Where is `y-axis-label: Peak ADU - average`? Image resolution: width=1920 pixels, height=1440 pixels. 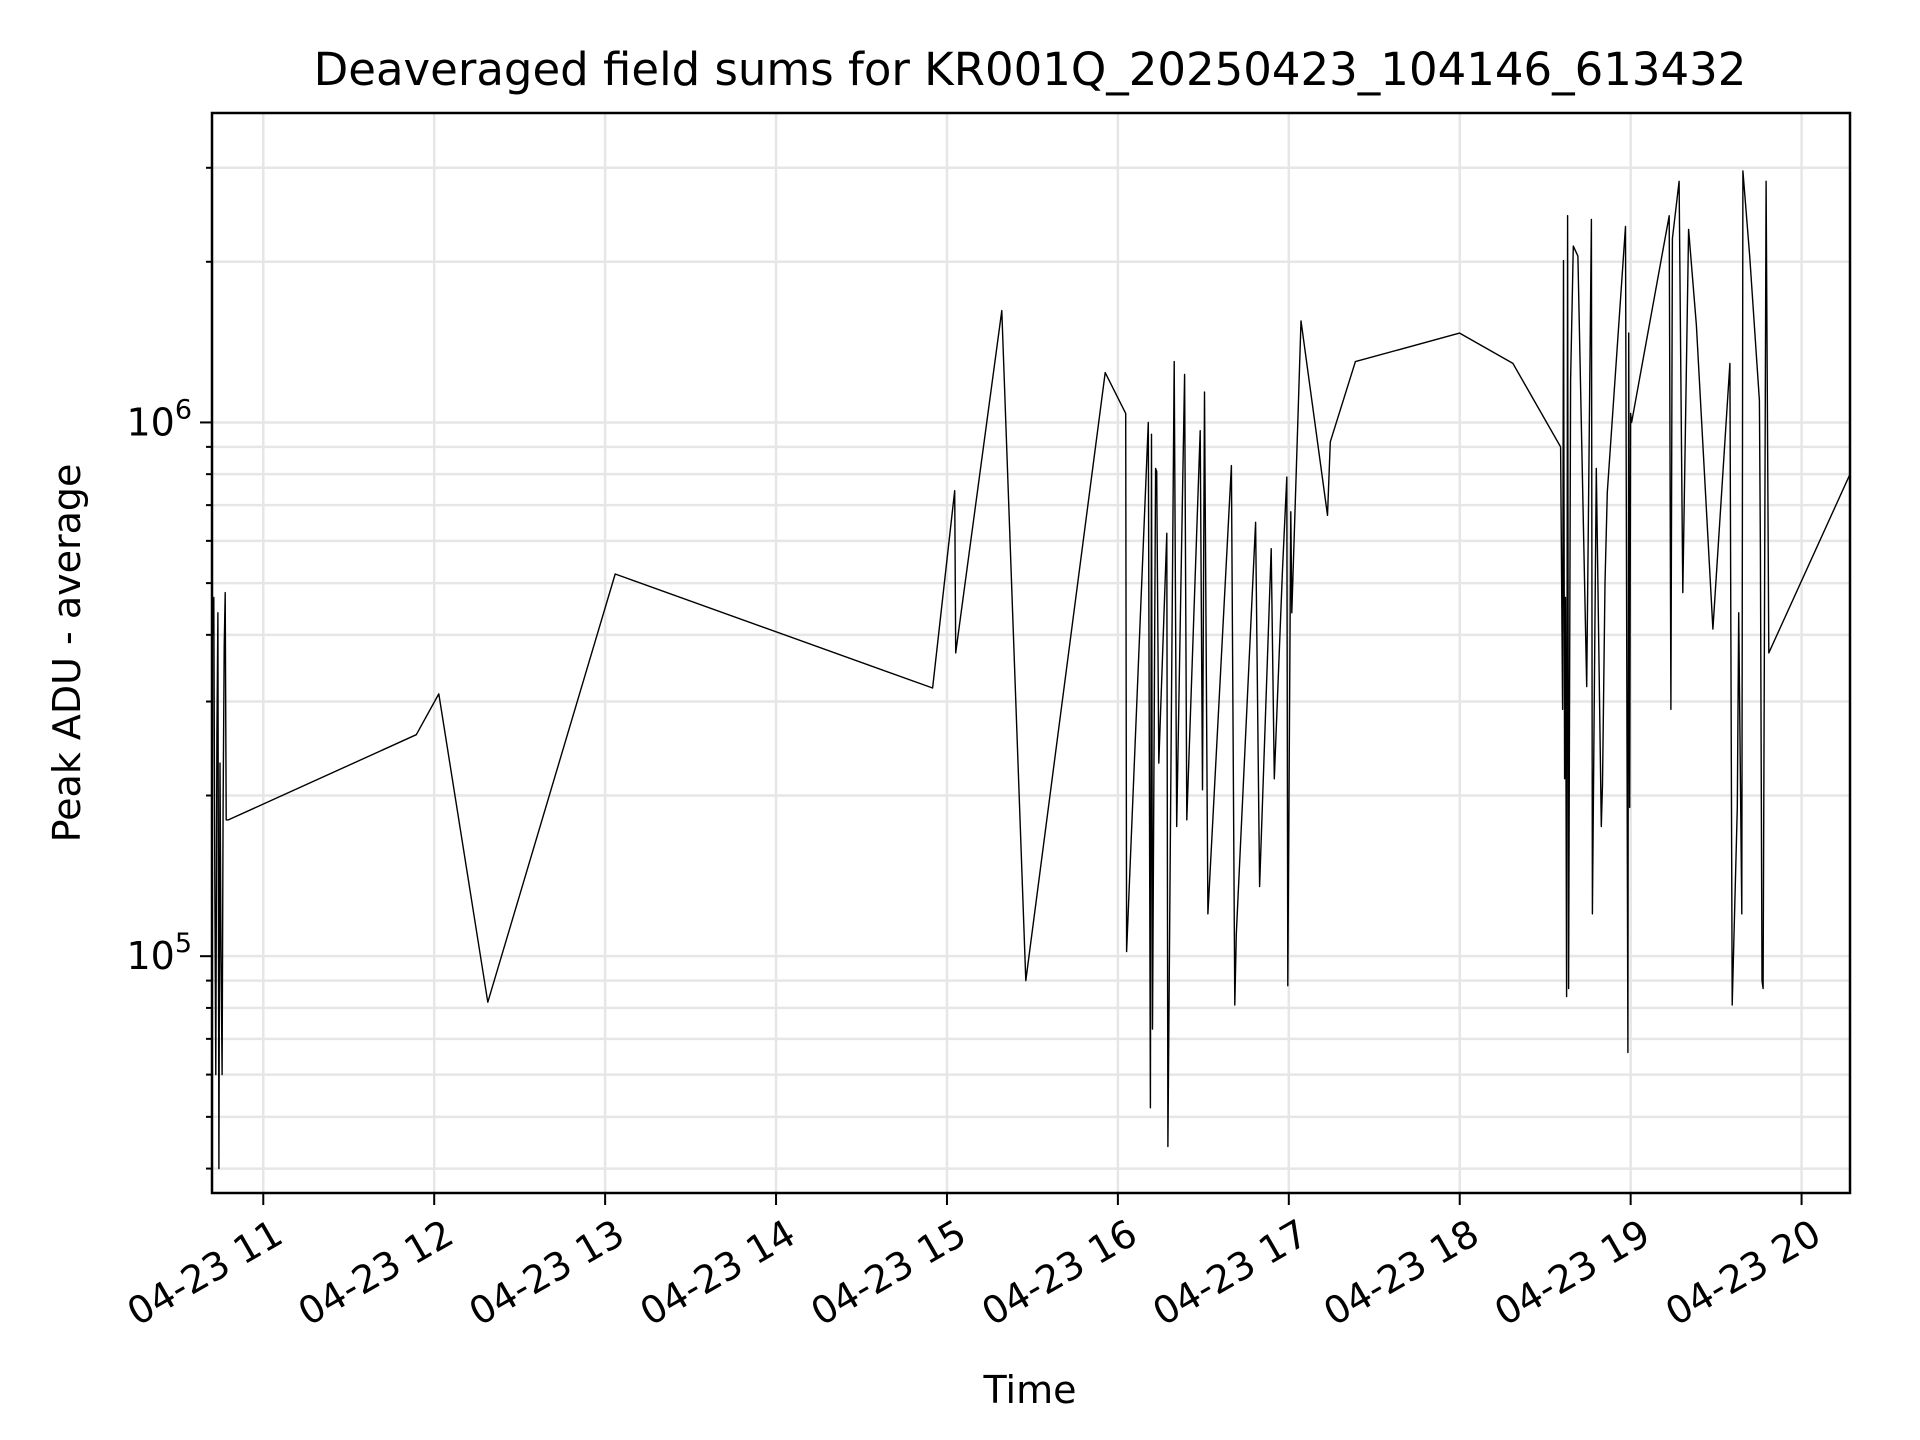
y-axis-label: Peak ADU - average is located at coordinates (67, 653).